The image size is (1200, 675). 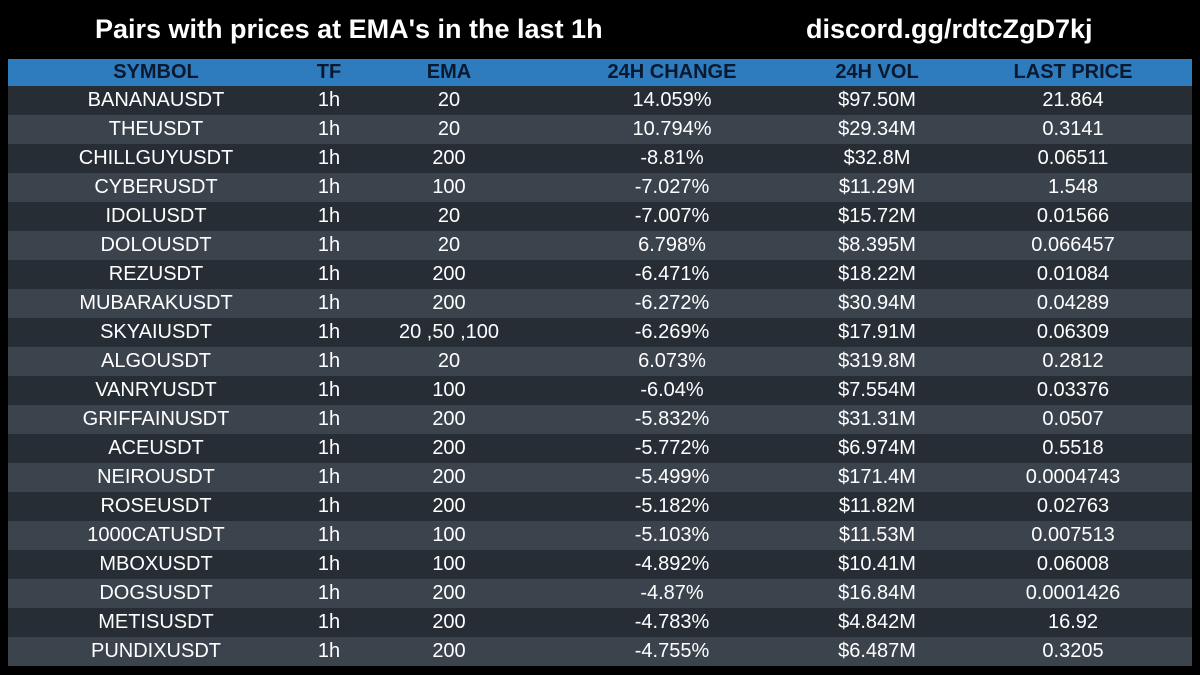 I want to click on volume-cell: $16.84M, so click(x=877, y=593).